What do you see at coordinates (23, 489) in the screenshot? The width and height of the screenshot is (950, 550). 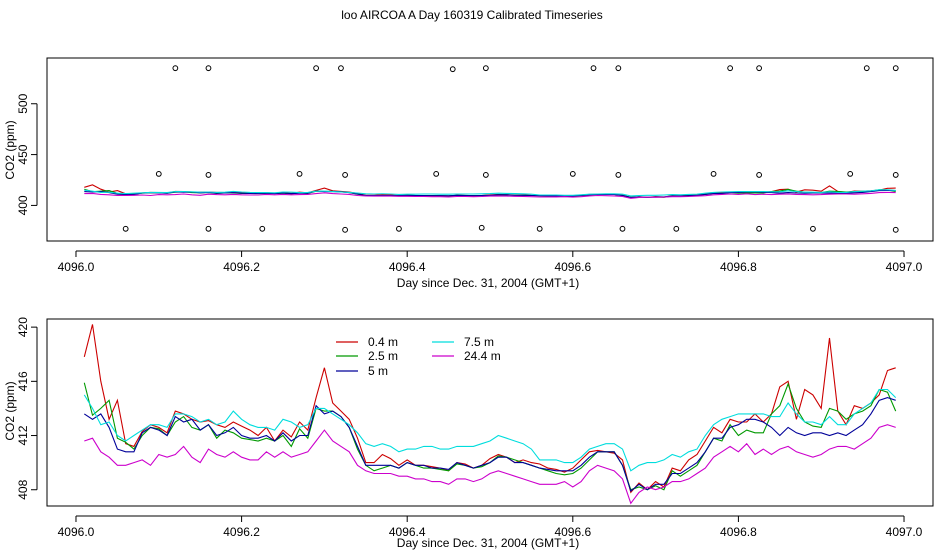 I see `y-tick-label: 408` at bounding box center [23, 489].